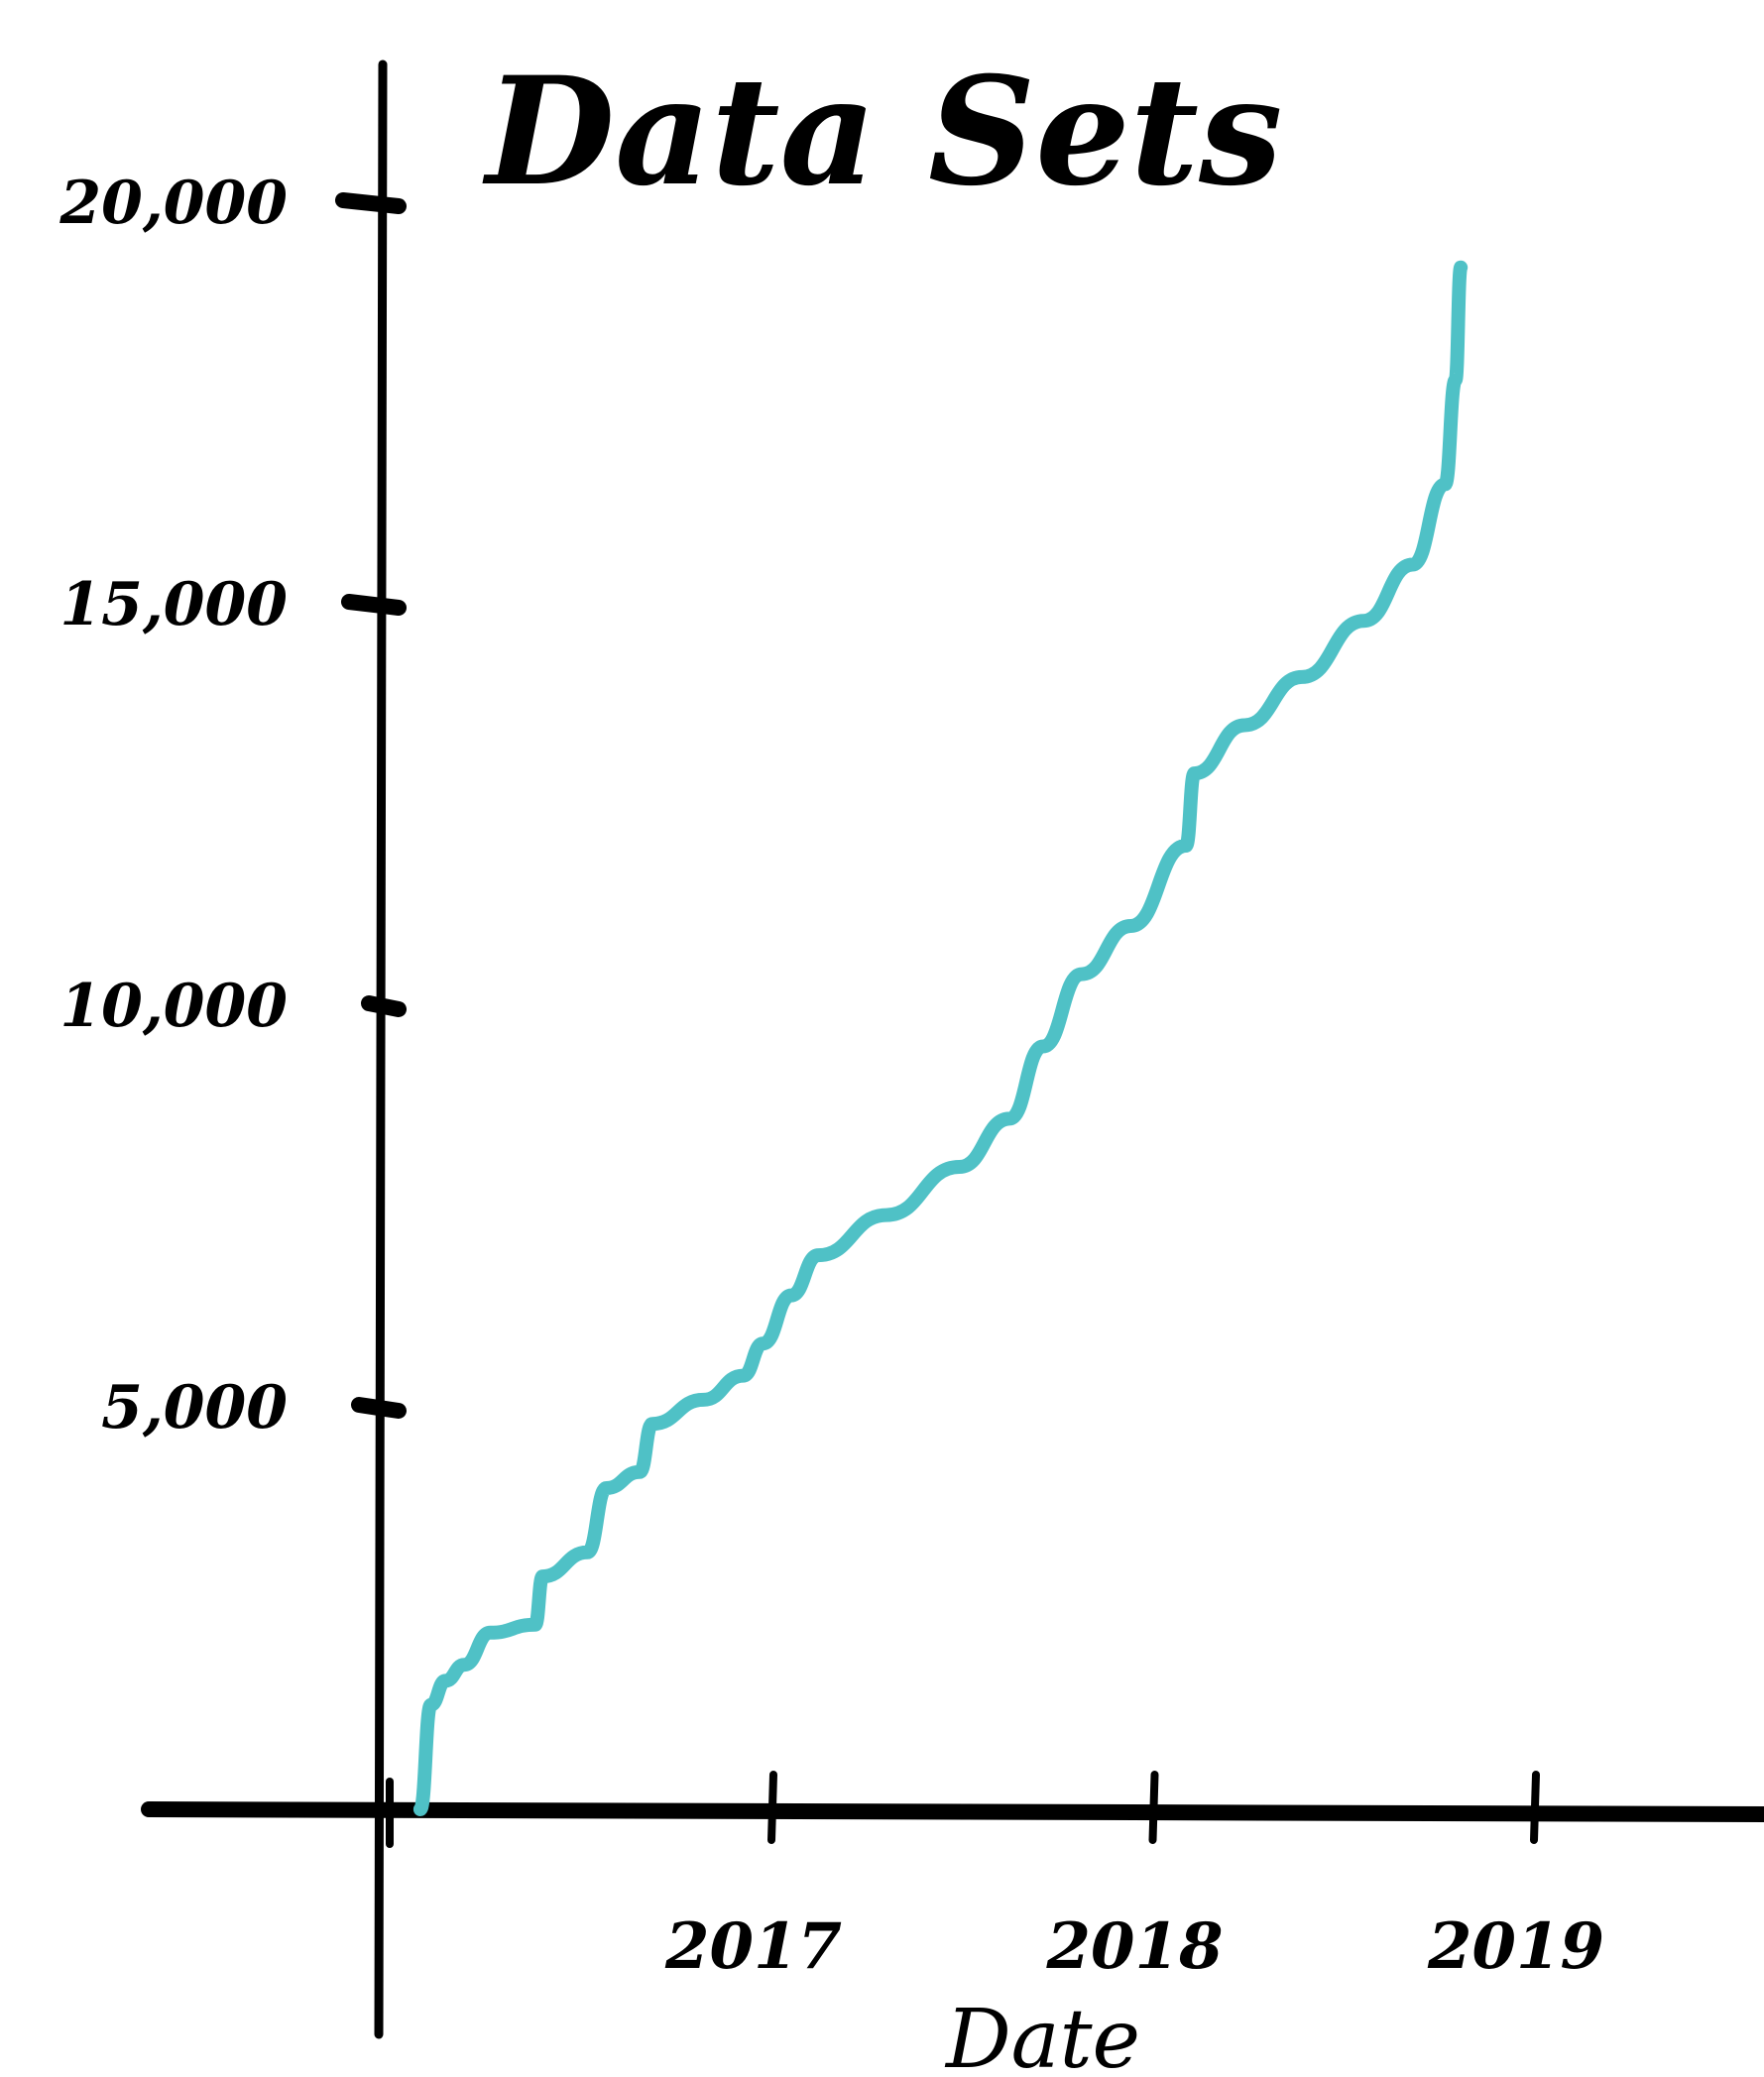 This screenshot has height=2077, width=1764. Describe the element at coordinates (995, 1877) in the screenshot. I see `x-tick-group: 2017 2018 2019` at that location.